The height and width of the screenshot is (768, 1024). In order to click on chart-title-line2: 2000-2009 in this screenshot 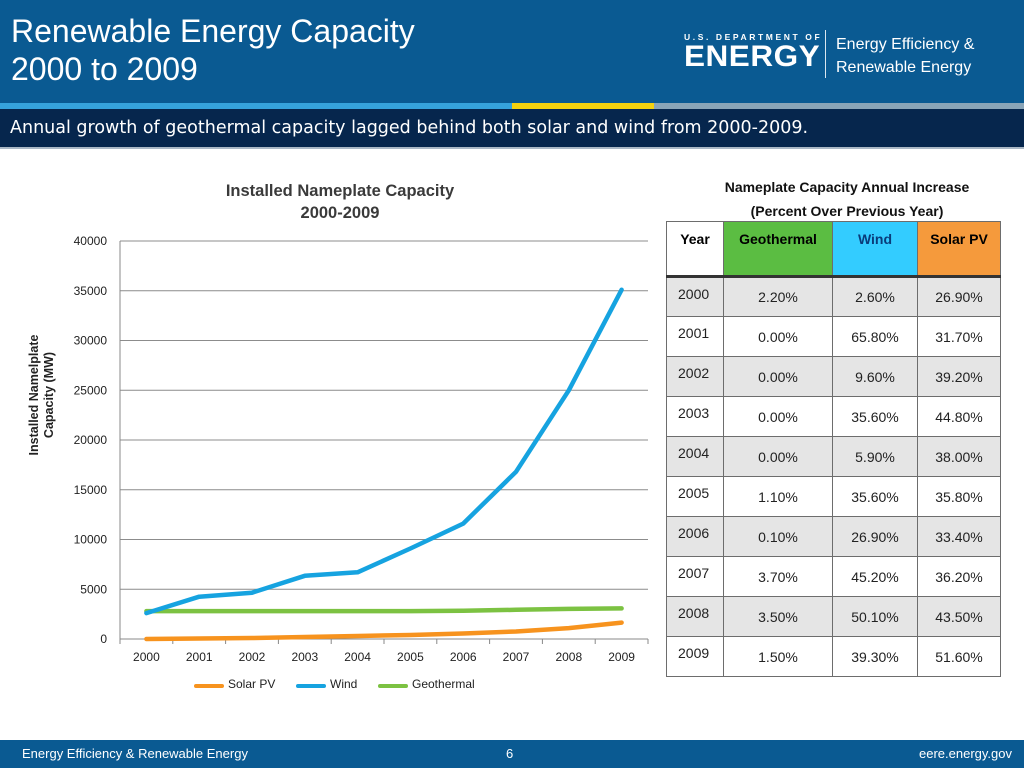, I will do `click(340, 213)`.